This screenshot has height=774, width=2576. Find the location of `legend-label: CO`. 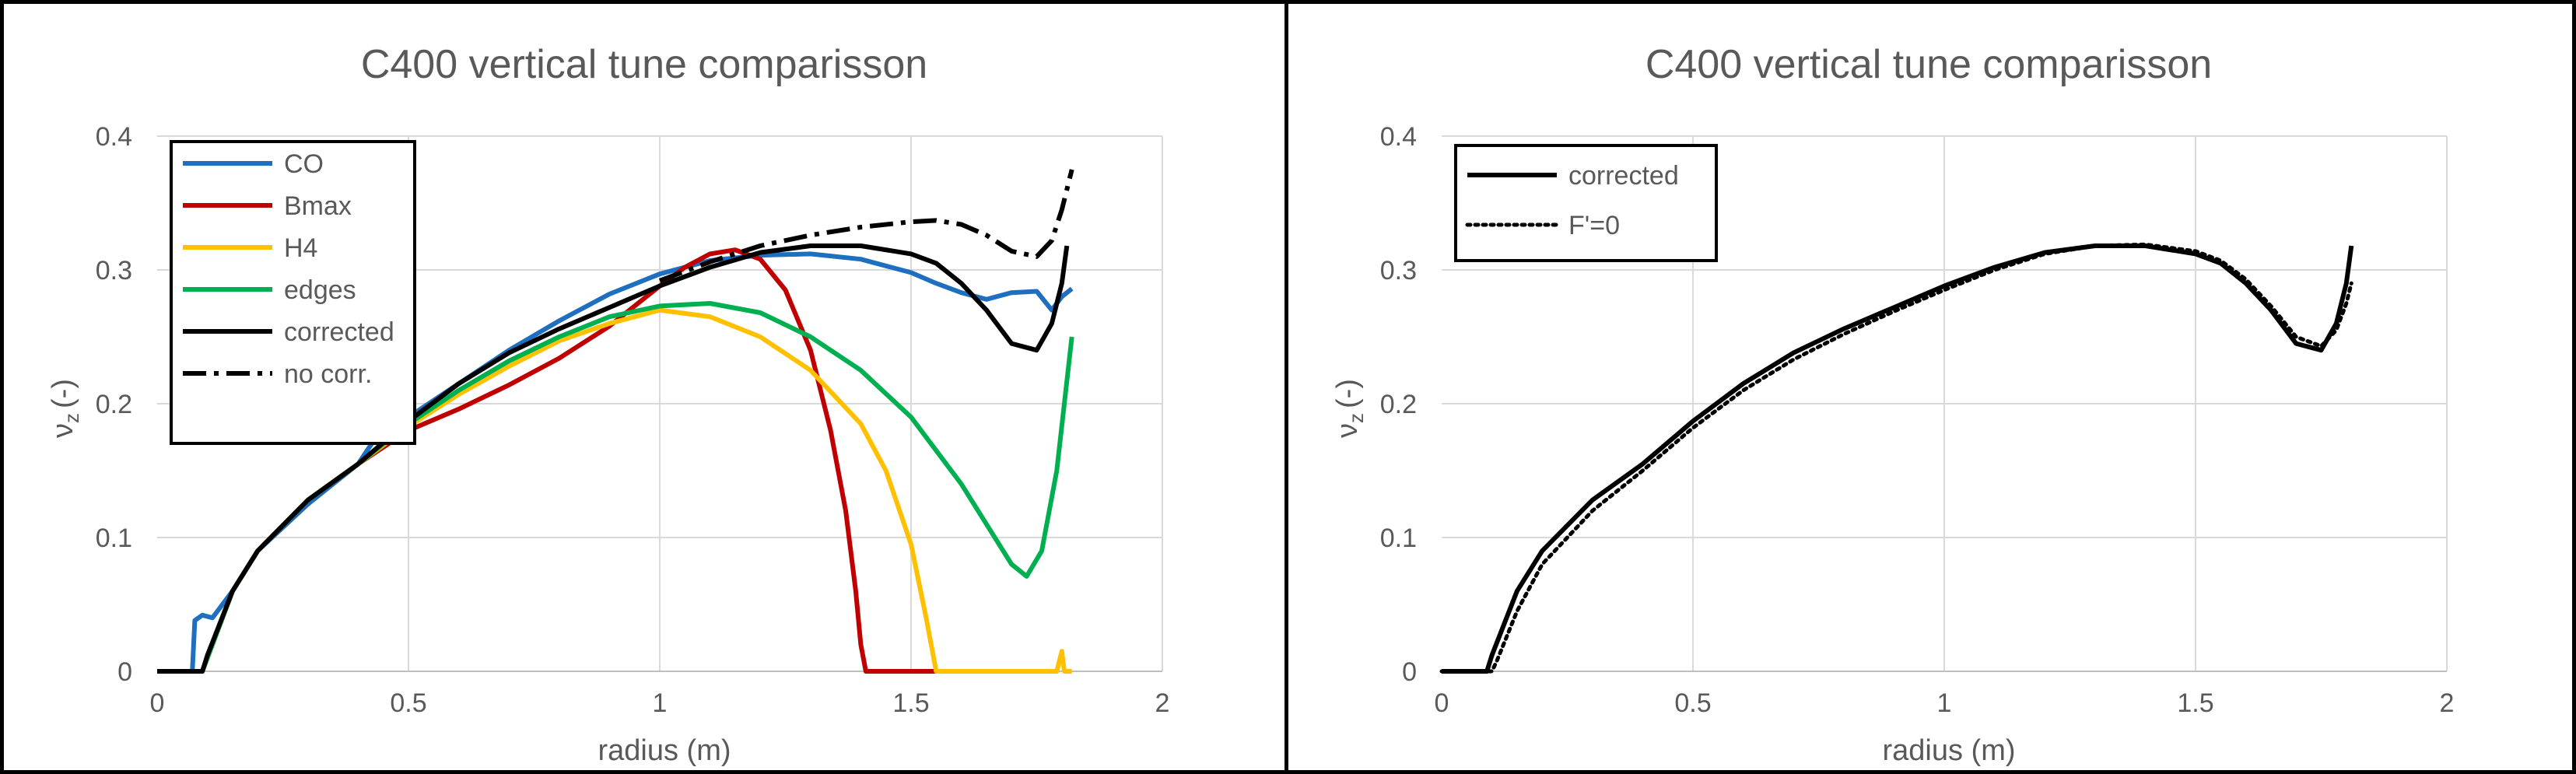

legend-label: CO is located at coordinates (304, 164).